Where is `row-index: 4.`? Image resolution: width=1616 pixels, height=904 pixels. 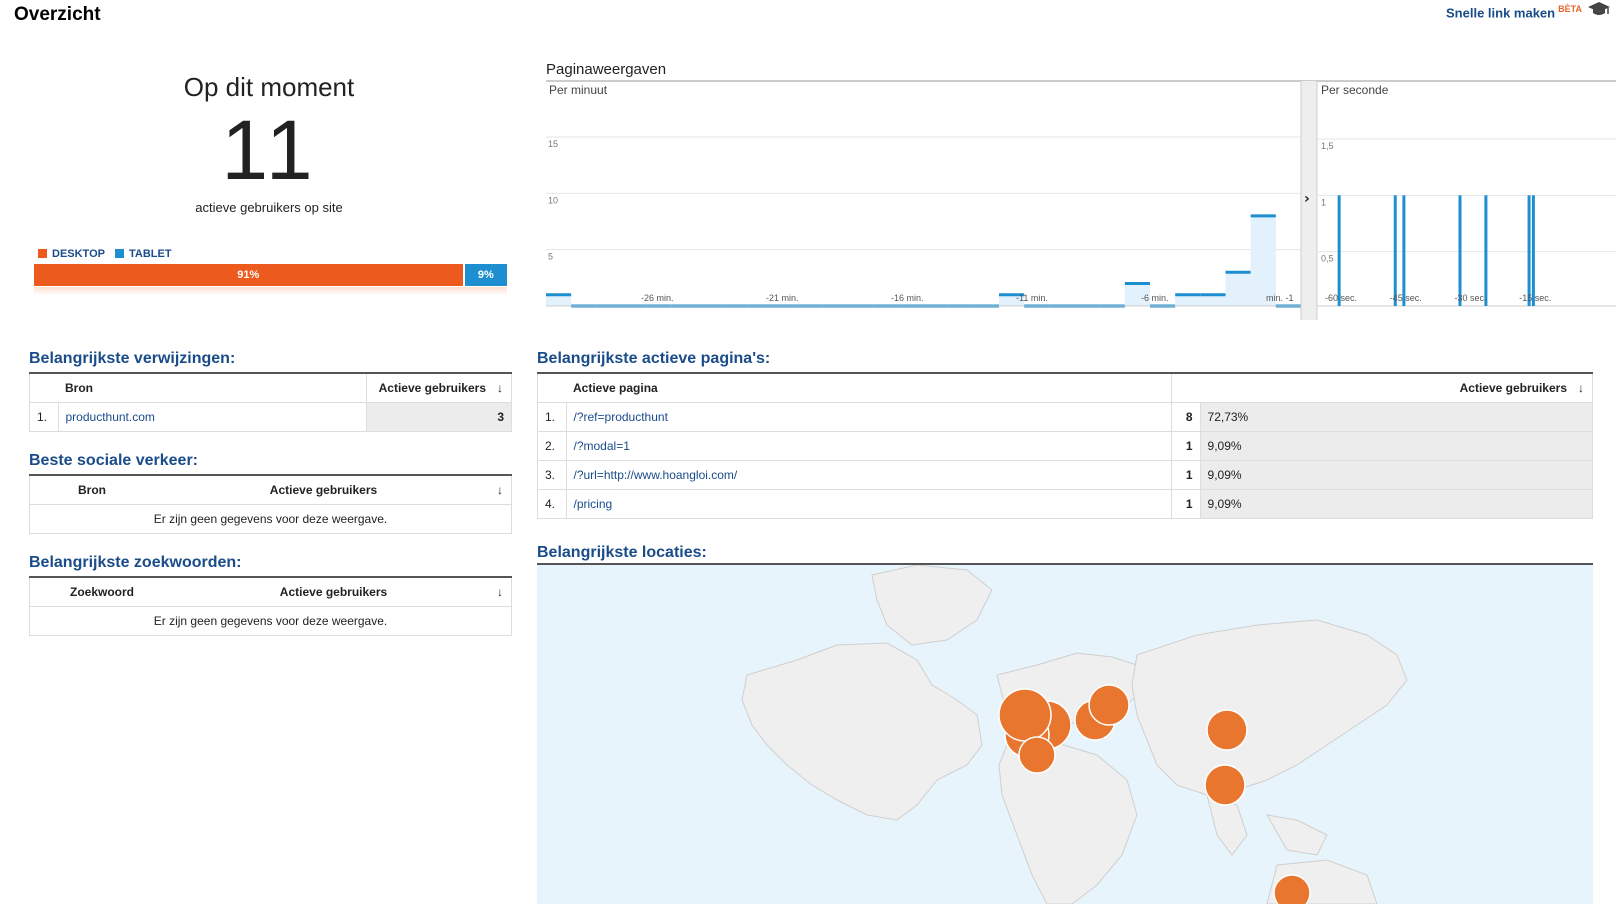
row-index: 4. is located at coordinates (552, 504).